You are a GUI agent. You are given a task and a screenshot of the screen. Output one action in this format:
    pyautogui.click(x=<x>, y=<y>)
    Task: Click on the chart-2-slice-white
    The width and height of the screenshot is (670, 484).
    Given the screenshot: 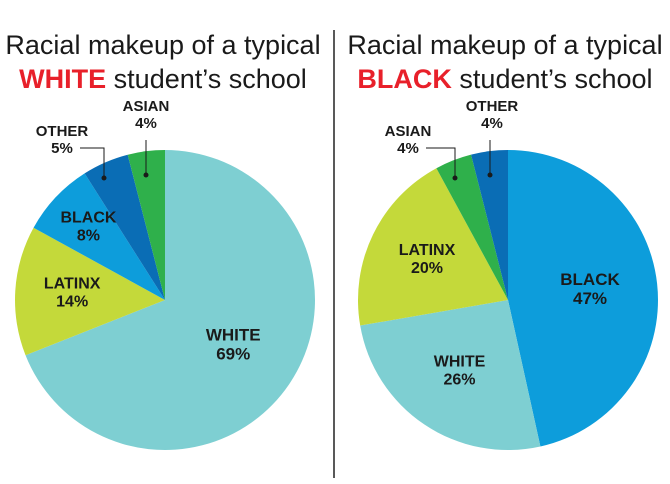 What is the action you would take?
    pyautogui.click(x=450, y=375)
    